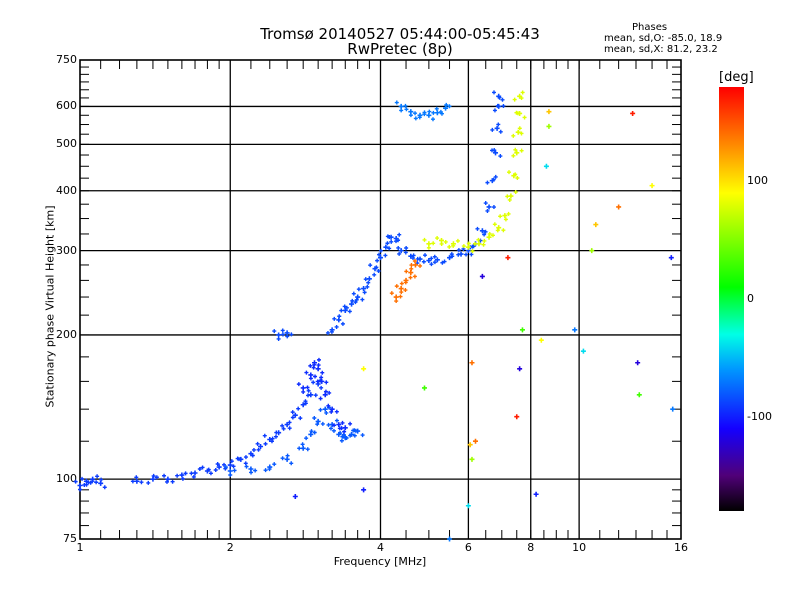  I want to click on x-tick-label: 6, so click(468, 547).